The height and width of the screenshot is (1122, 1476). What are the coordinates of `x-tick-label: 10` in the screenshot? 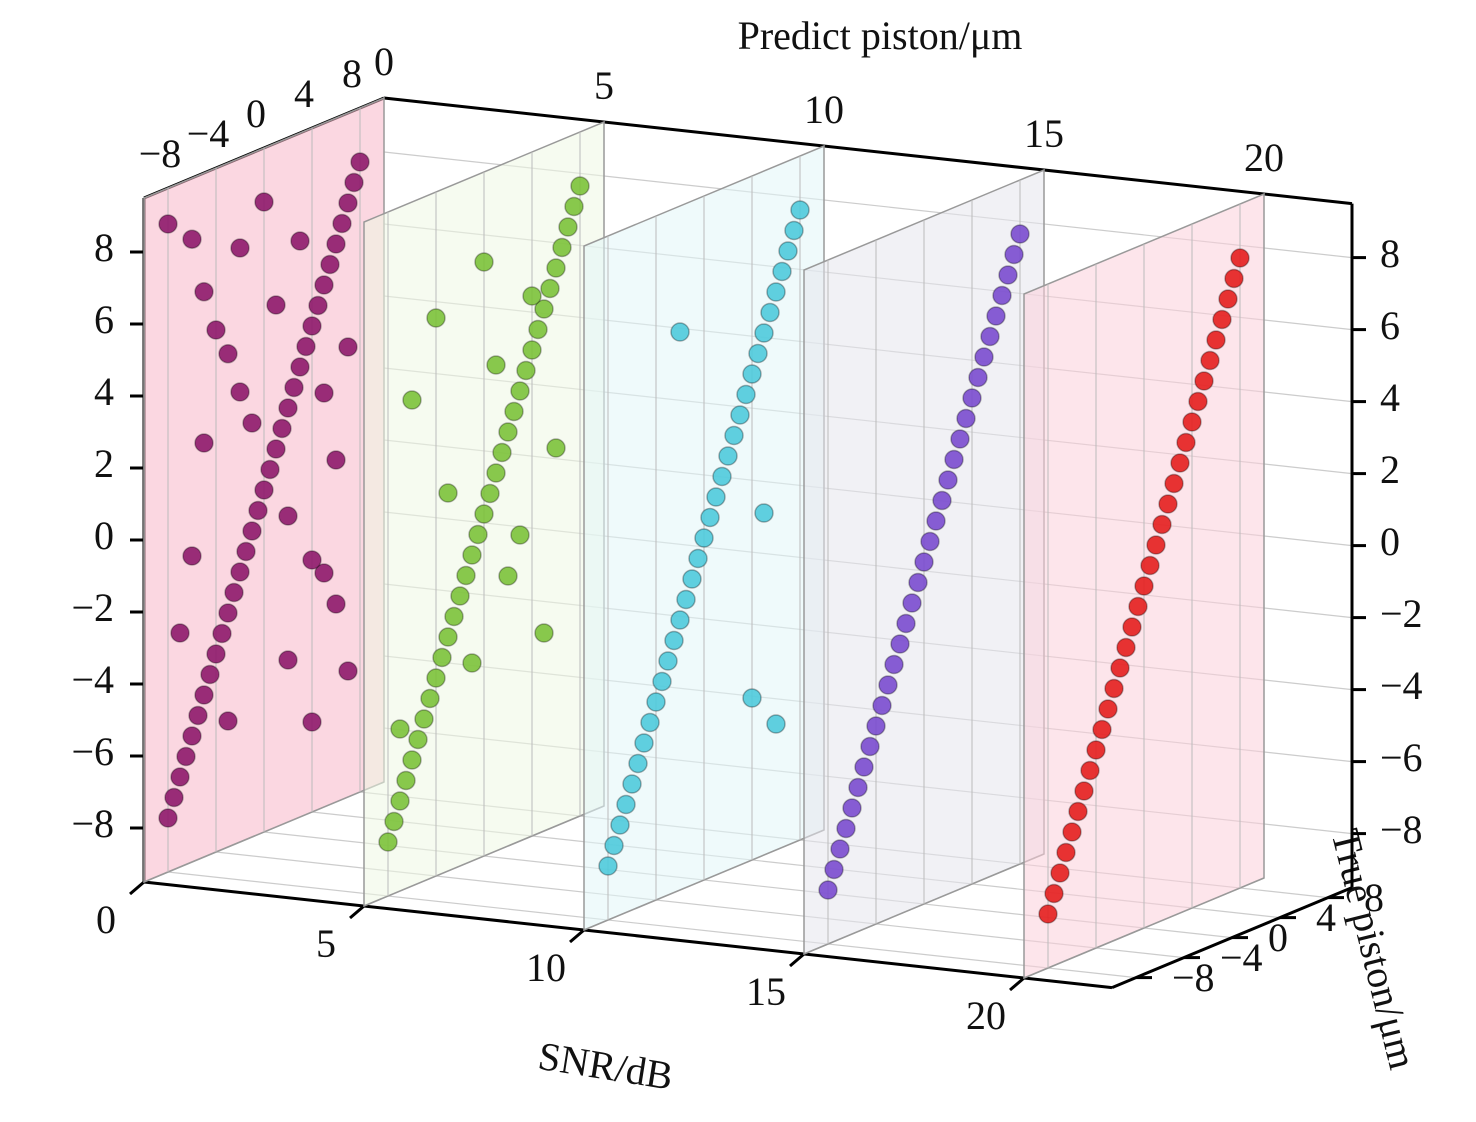 It's located at (546, 967).